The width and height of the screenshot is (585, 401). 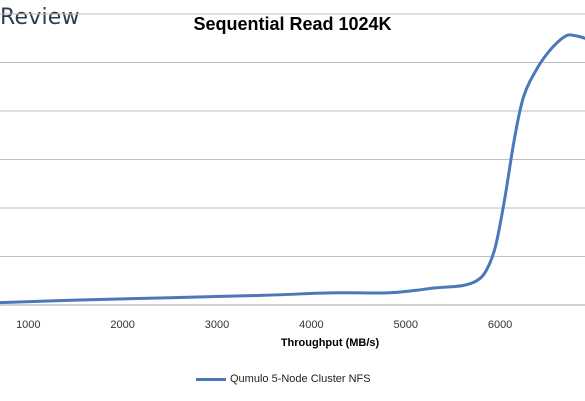 What do you see at coordinates (122, 325) in the screenshot?
I see `x-tick-label: 2000` at bounding box center [122, 325].